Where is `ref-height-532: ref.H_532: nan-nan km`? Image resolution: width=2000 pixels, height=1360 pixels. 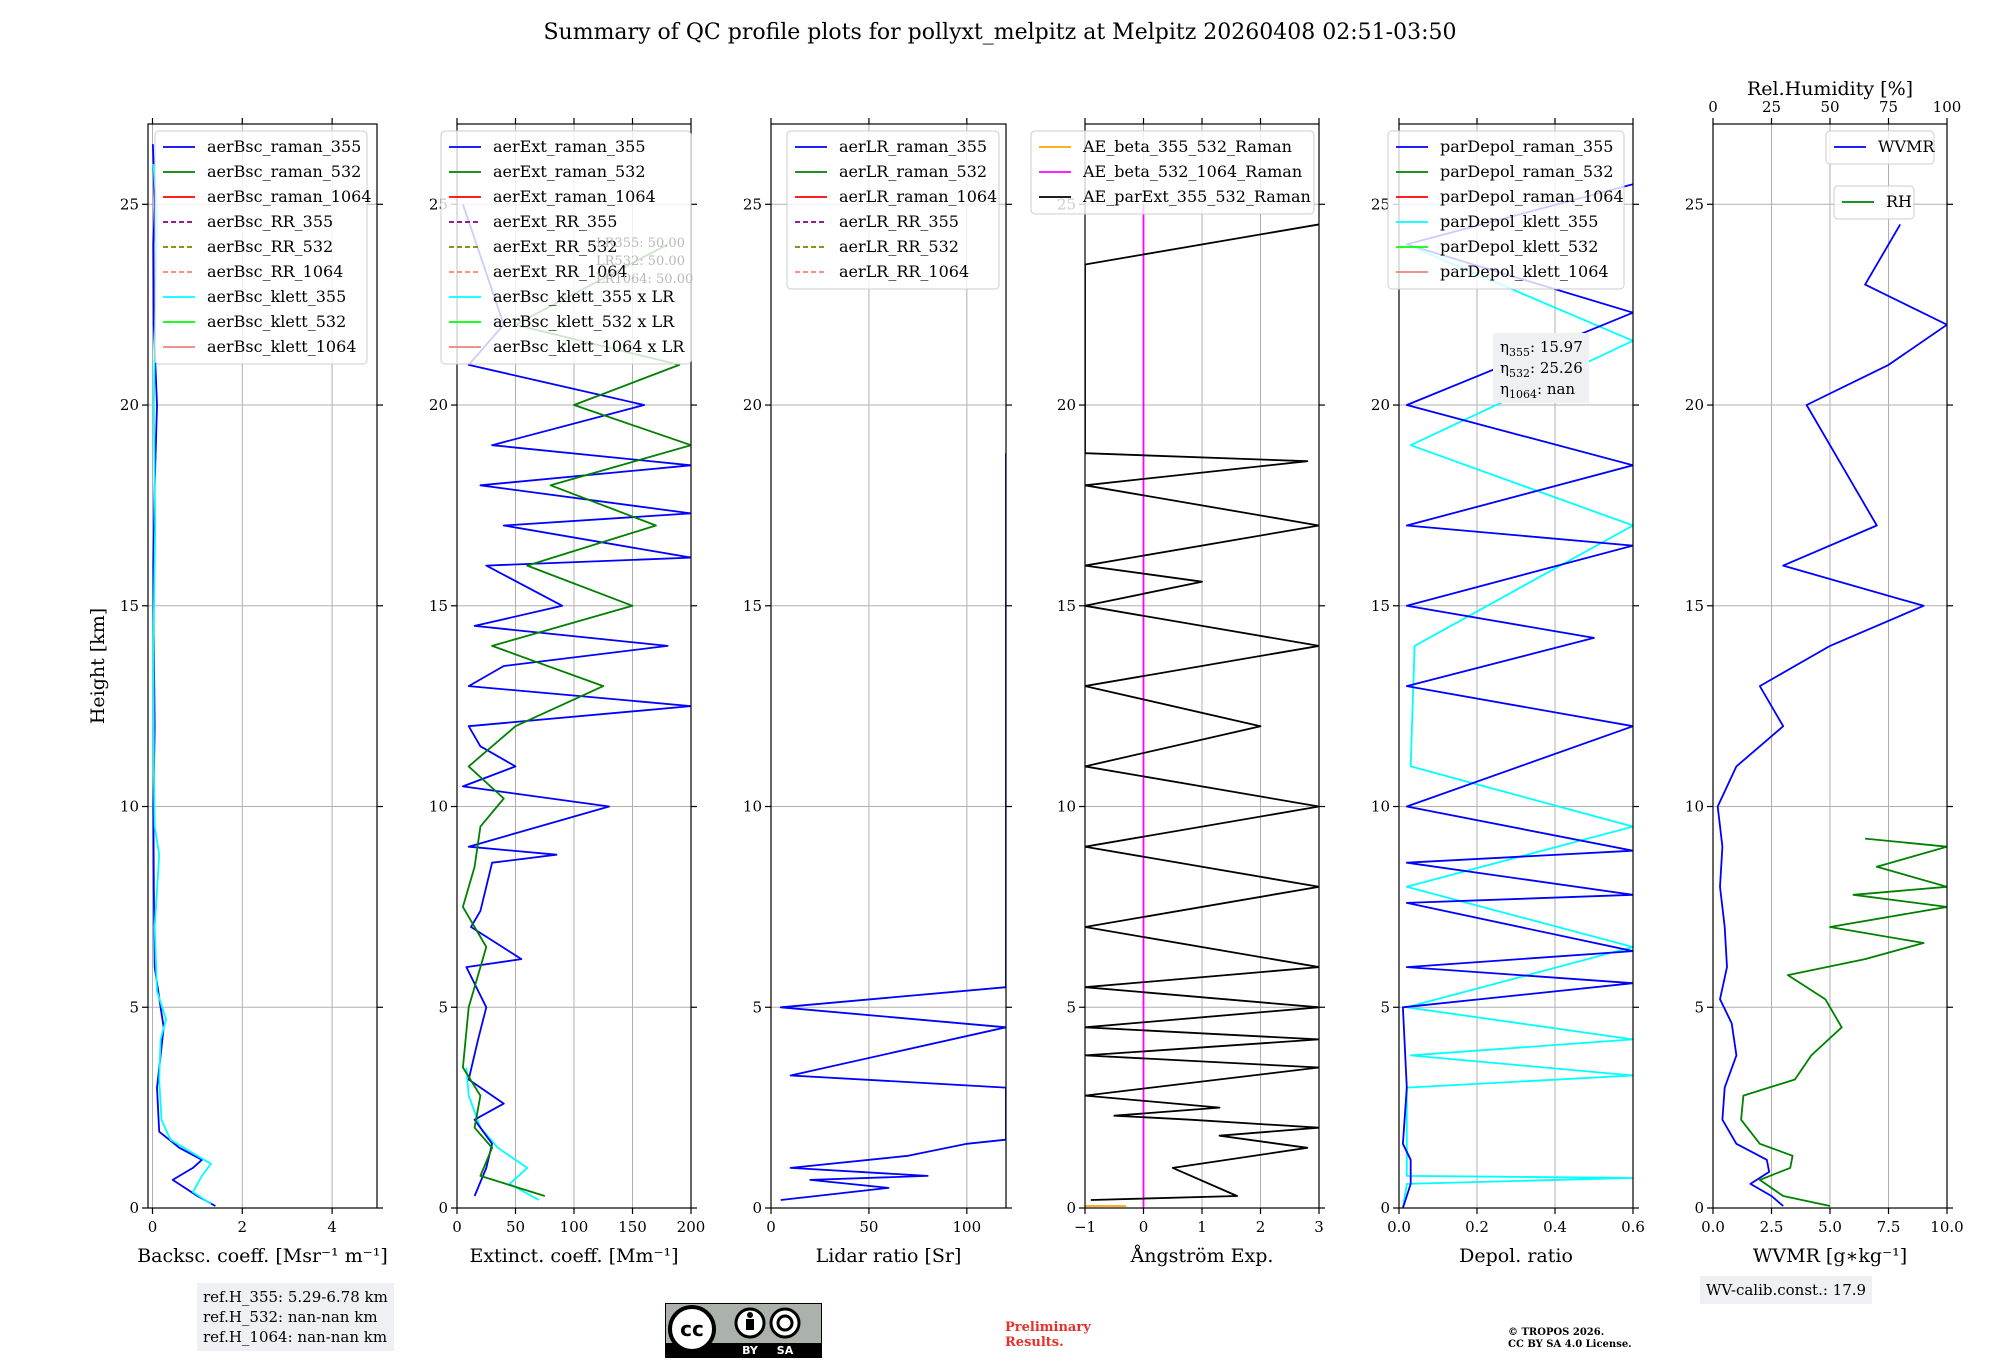 ref-height-532: ref.H_532: nan-nan km is located at coordinates (290, 1317).